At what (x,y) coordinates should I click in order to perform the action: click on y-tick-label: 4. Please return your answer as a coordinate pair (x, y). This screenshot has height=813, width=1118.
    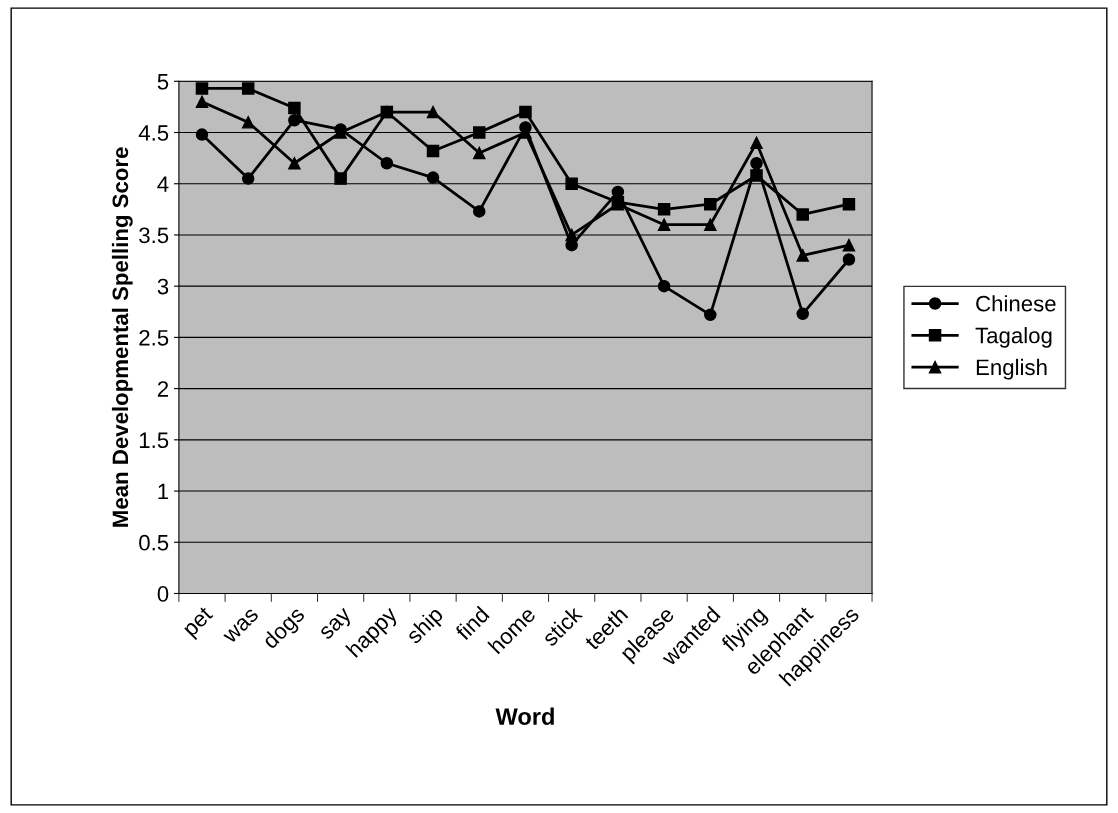
    Looking at the image, I should click on (163, 184).